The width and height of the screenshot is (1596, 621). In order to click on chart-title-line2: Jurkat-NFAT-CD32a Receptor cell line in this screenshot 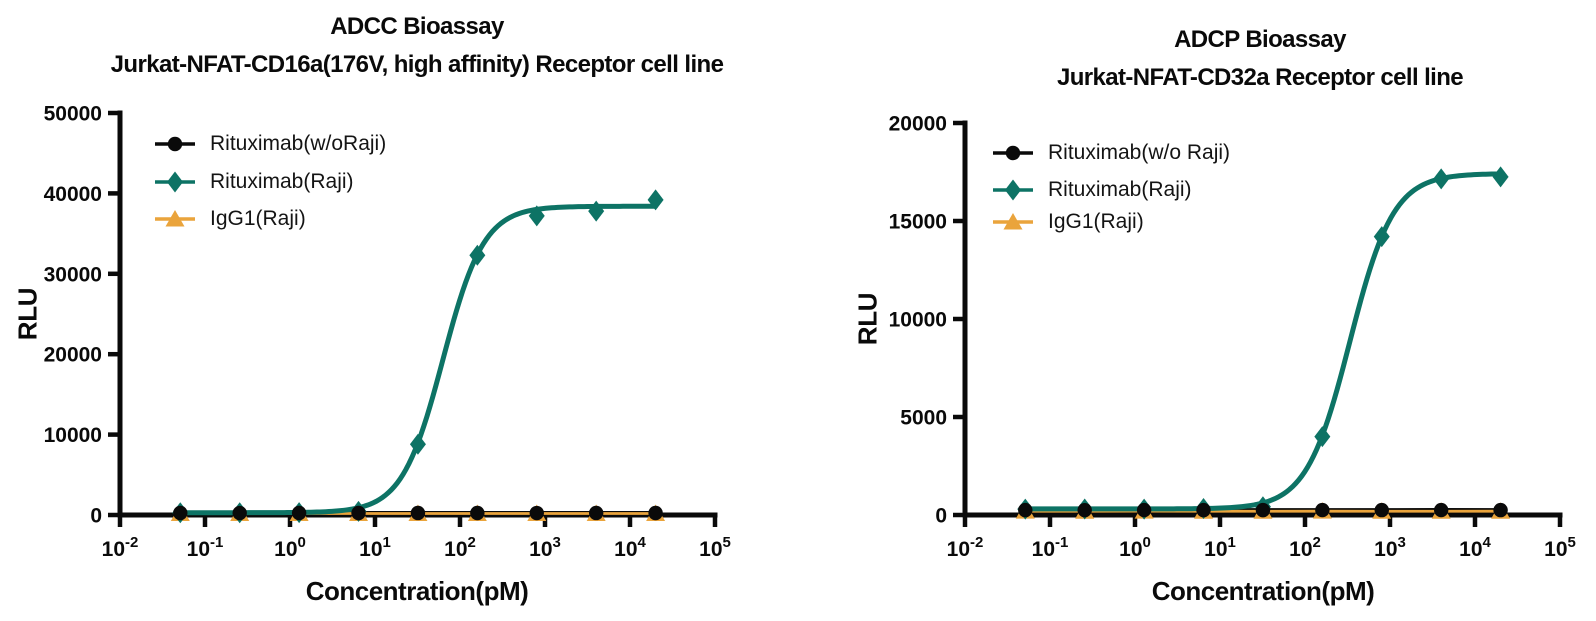, I will do `click(1260, 77)`.